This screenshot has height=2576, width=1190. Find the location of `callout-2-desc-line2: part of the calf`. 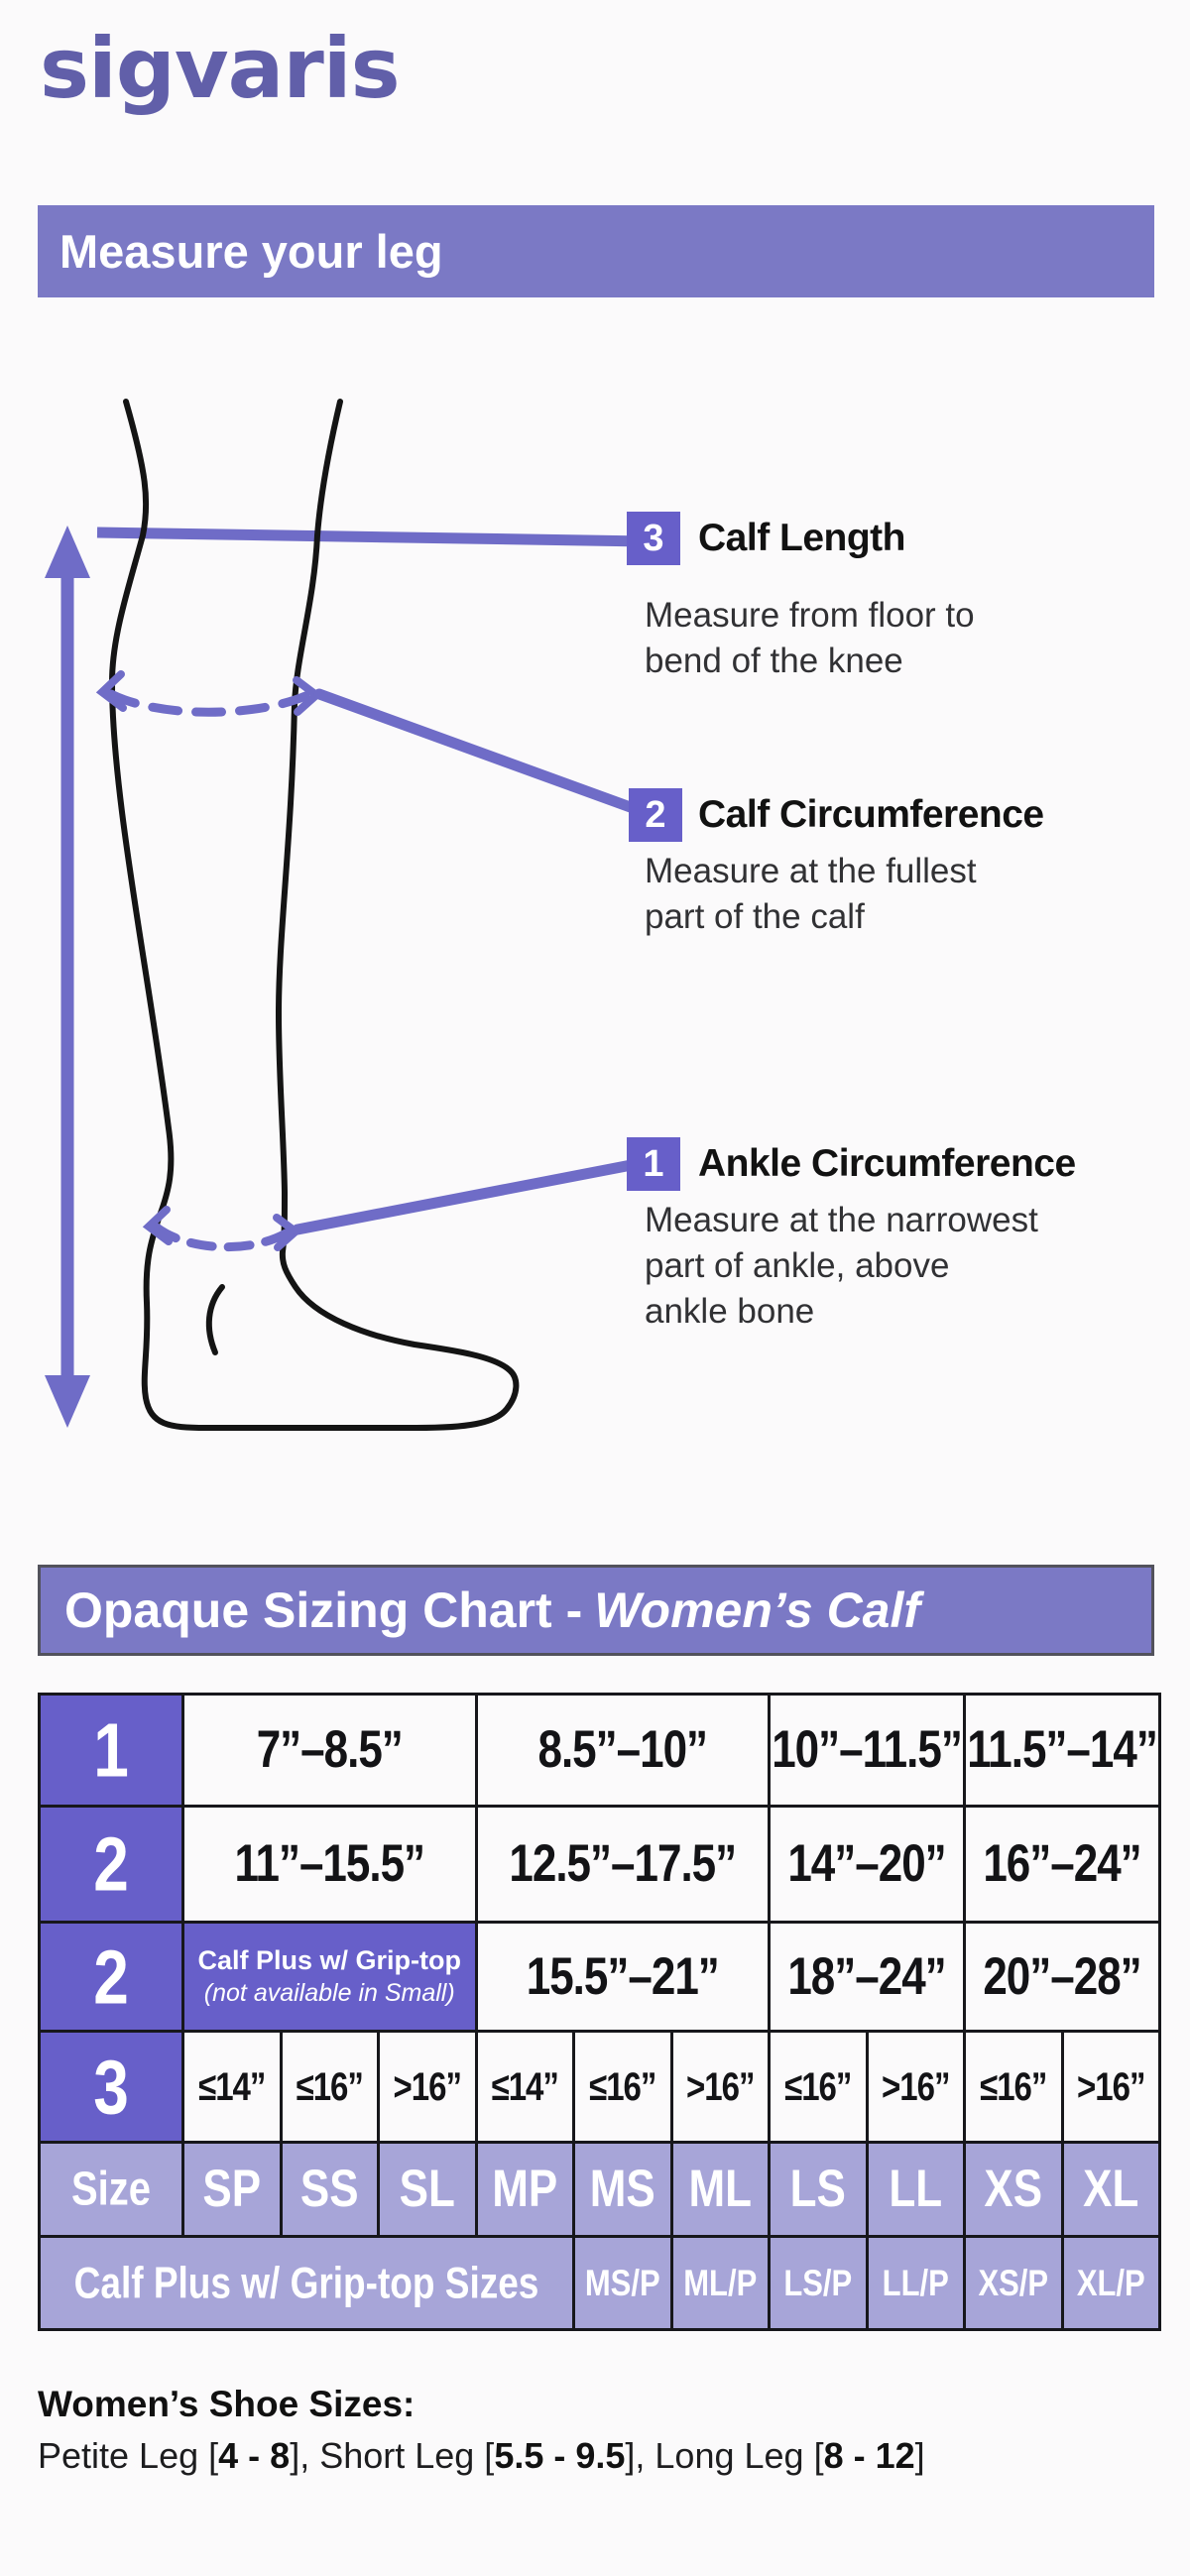

callout-2-desc-line2: part of the calf is located at coordinates (755, 917).